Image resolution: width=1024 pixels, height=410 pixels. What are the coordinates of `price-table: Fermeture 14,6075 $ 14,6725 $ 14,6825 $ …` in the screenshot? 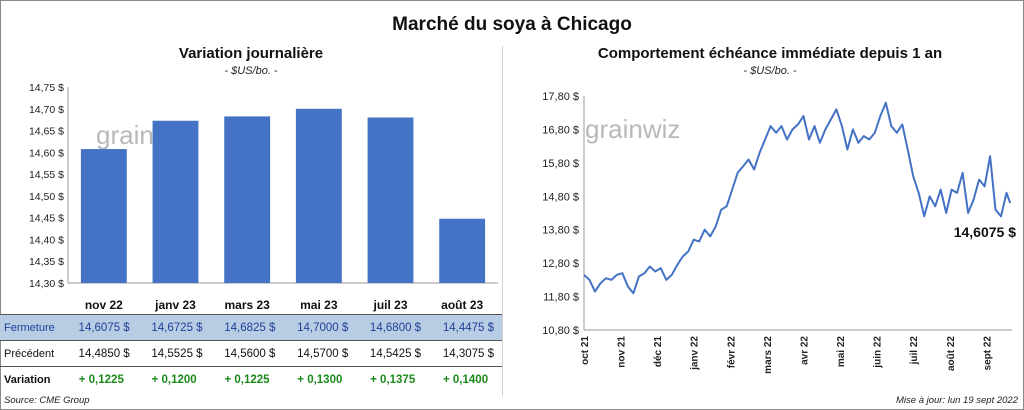 It's located at (251, 353).